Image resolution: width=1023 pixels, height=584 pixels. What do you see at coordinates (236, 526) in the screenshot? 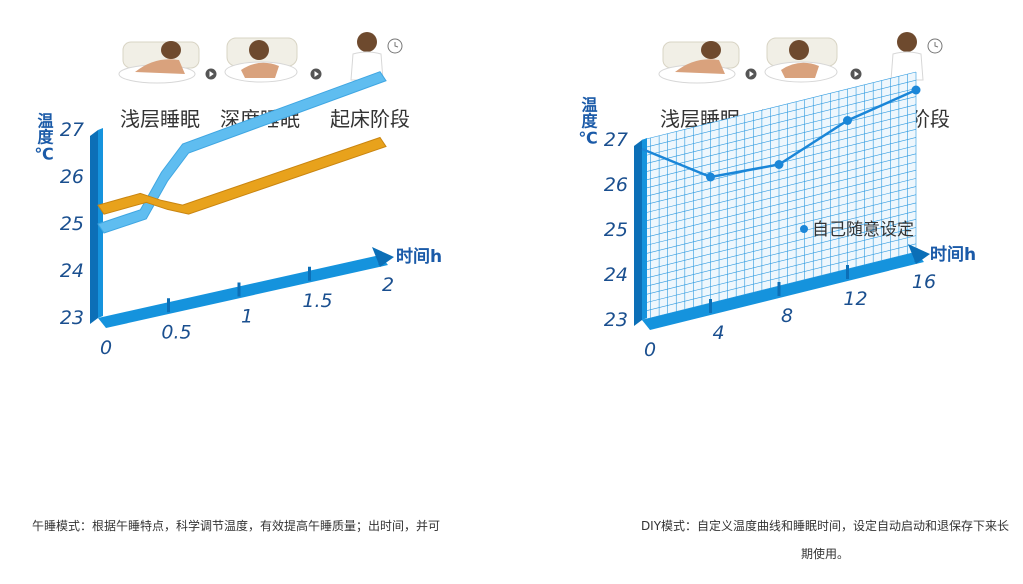
I see `nap-mode-caption: 午睡模式：根据午睡特点，科学调节温度，有效提高午睡质量；出时间，并可` at bounding box center [236, 526].